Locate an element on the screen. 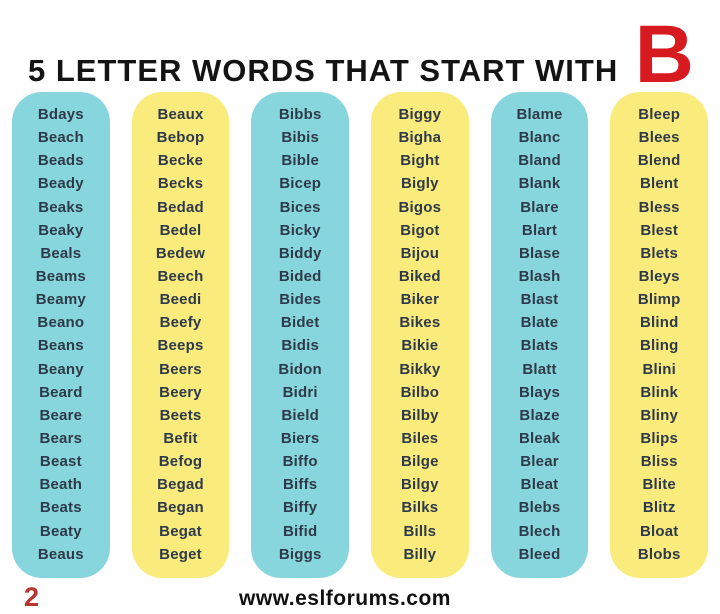 This screenshot has width=720, height=614. word-item: Began is located at coordinates (180, 508).